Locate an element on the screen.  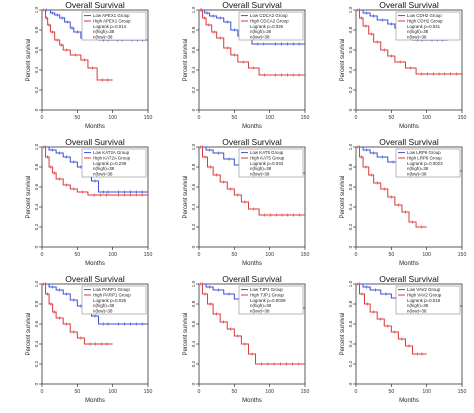
legend-entry: High PARP1 Group is located at coordinates (112, 294).